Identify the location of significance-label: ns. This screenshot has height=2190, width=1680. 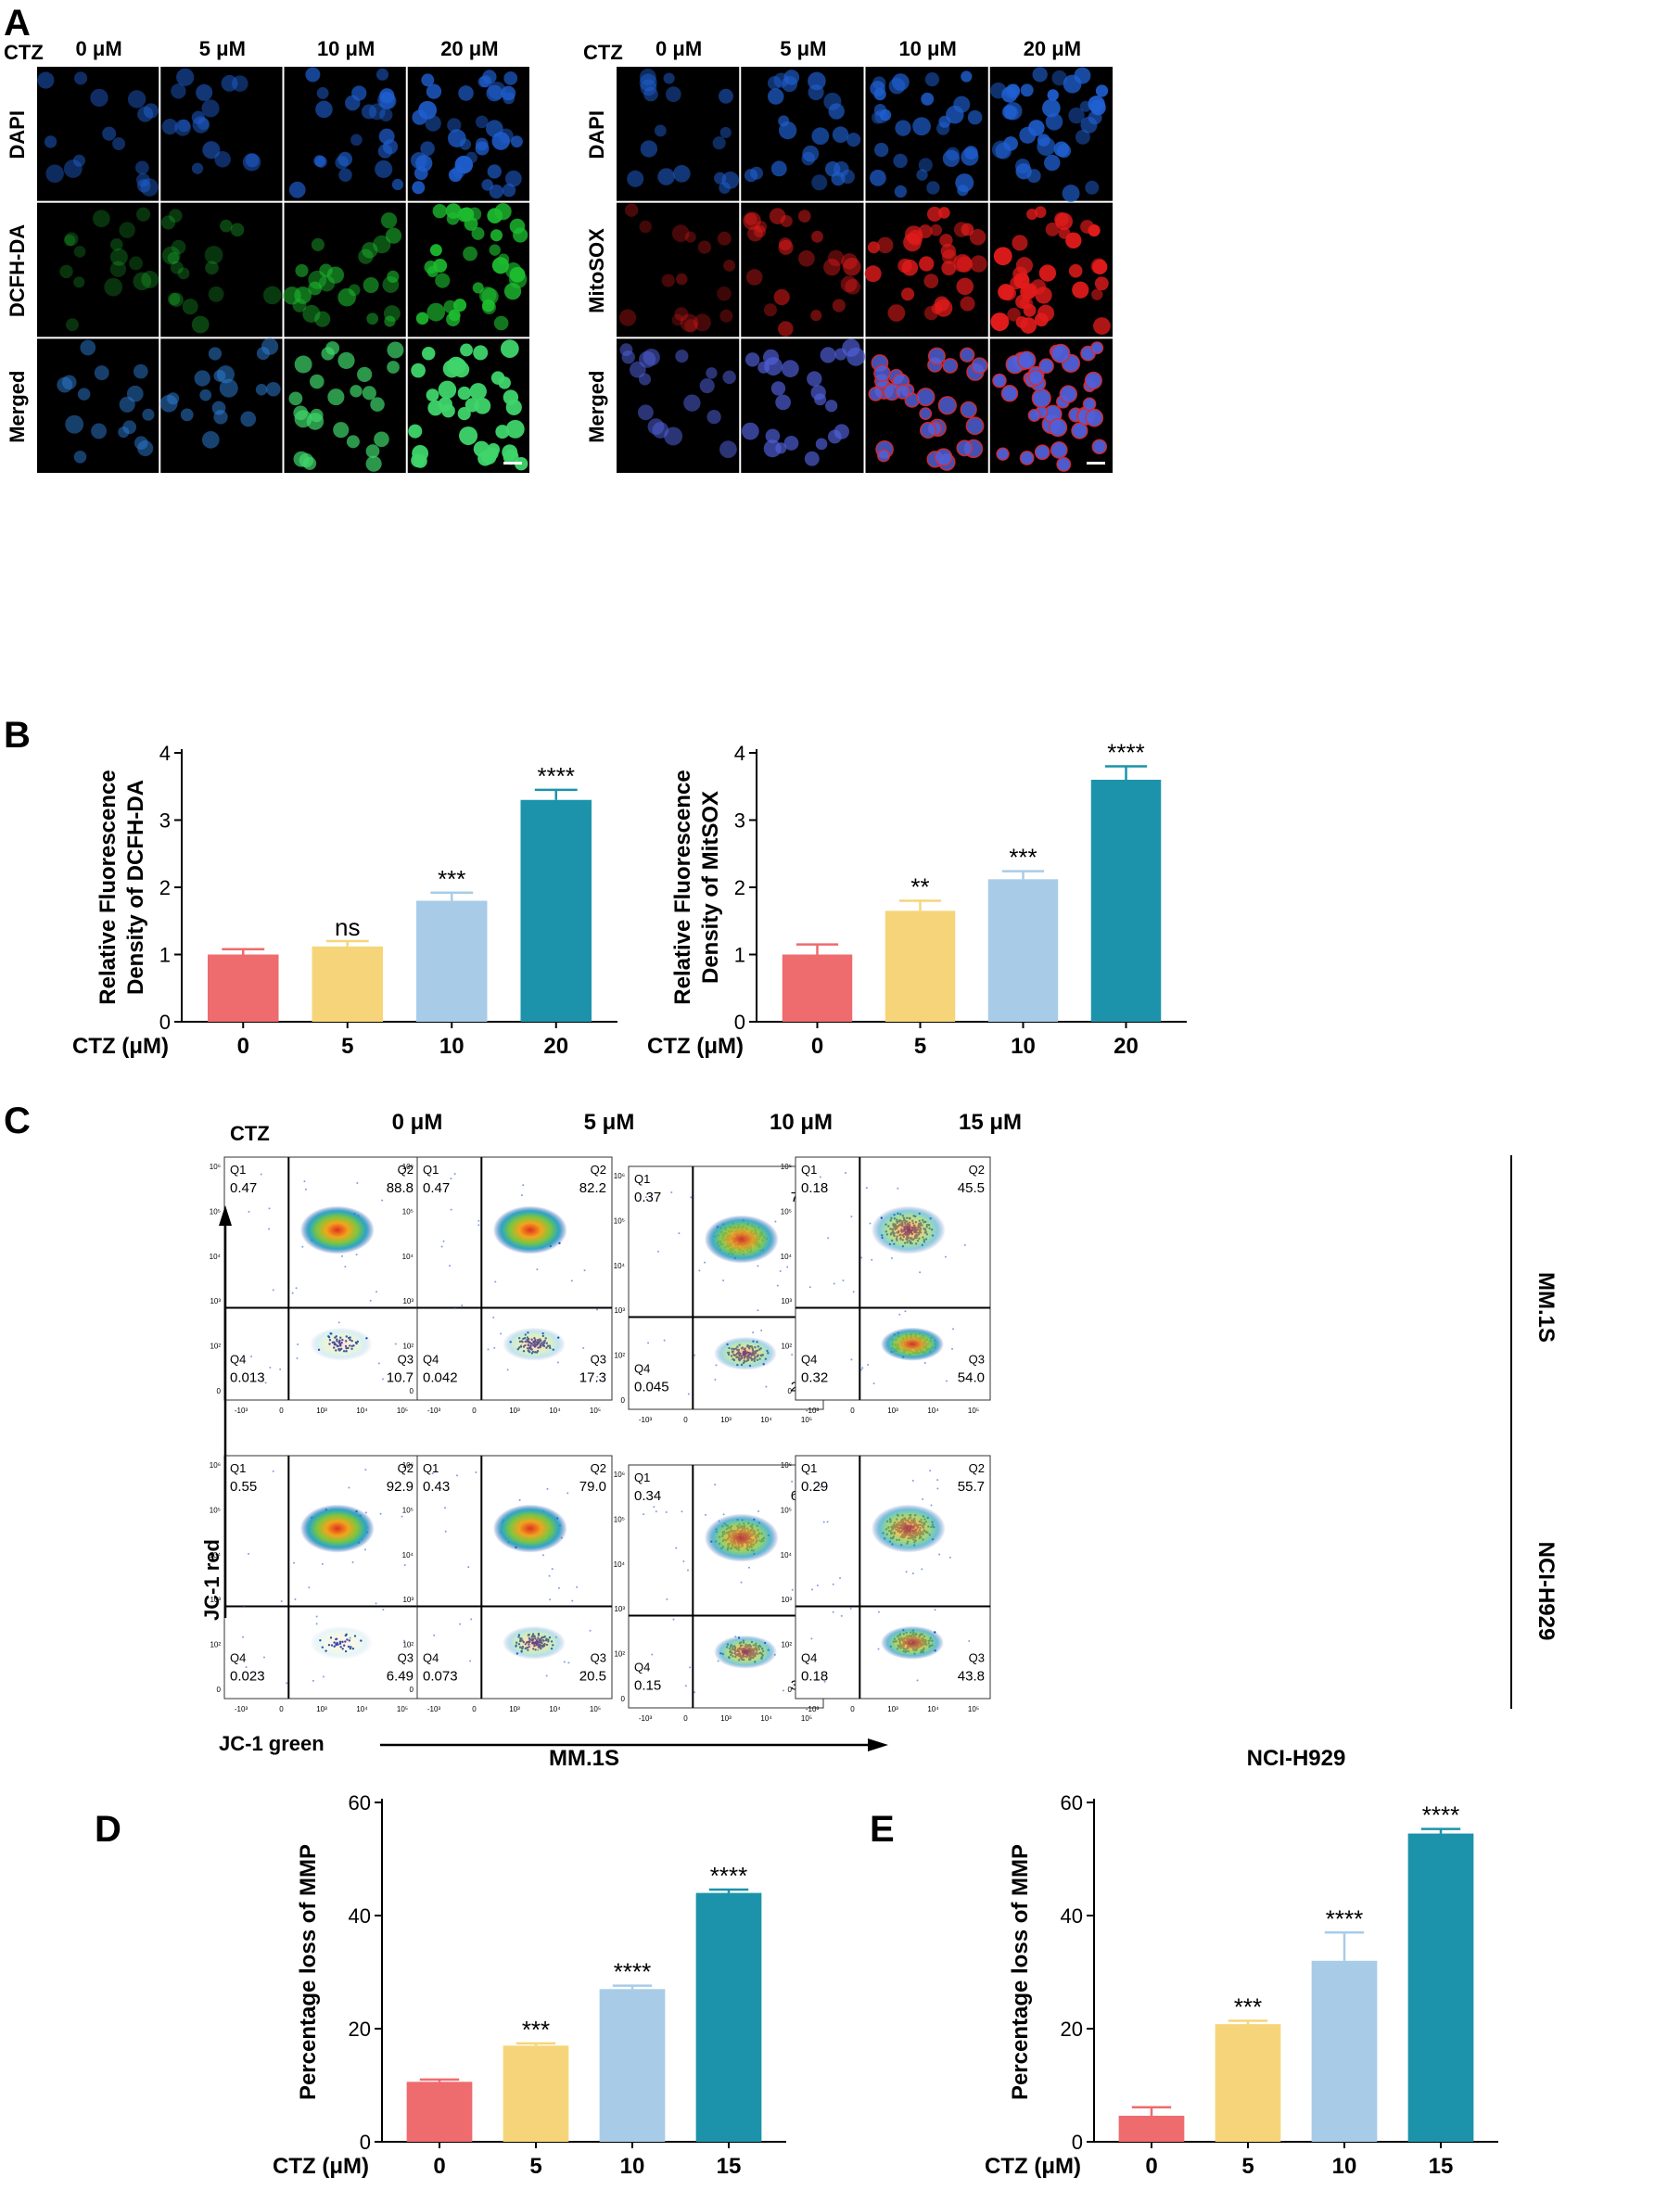
(347, 927).